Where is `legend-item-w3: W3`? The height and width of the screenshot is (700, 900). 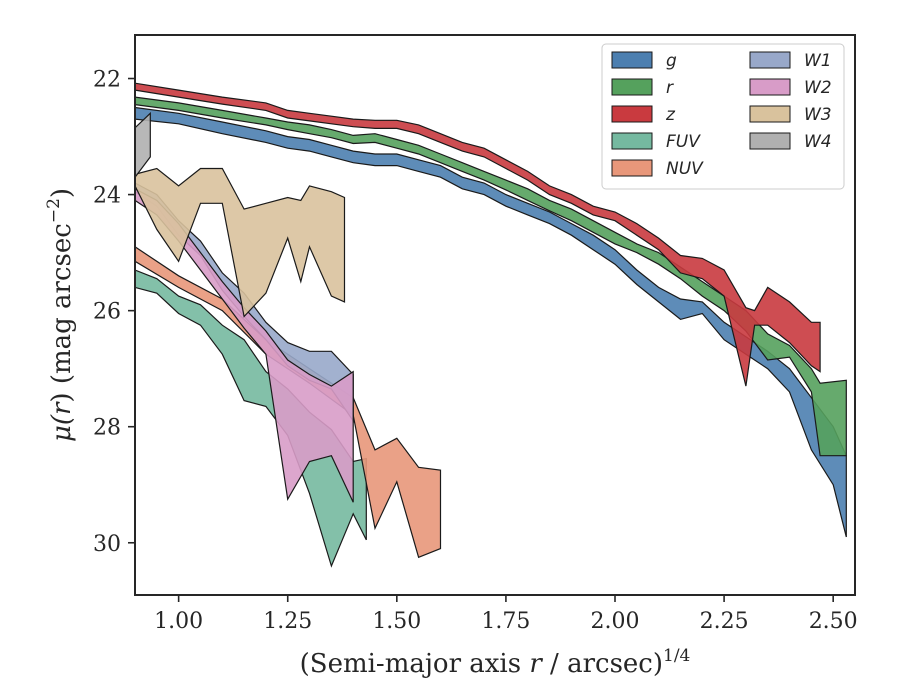
legend-item-w3: W3 is located at coordinates (790, 115).